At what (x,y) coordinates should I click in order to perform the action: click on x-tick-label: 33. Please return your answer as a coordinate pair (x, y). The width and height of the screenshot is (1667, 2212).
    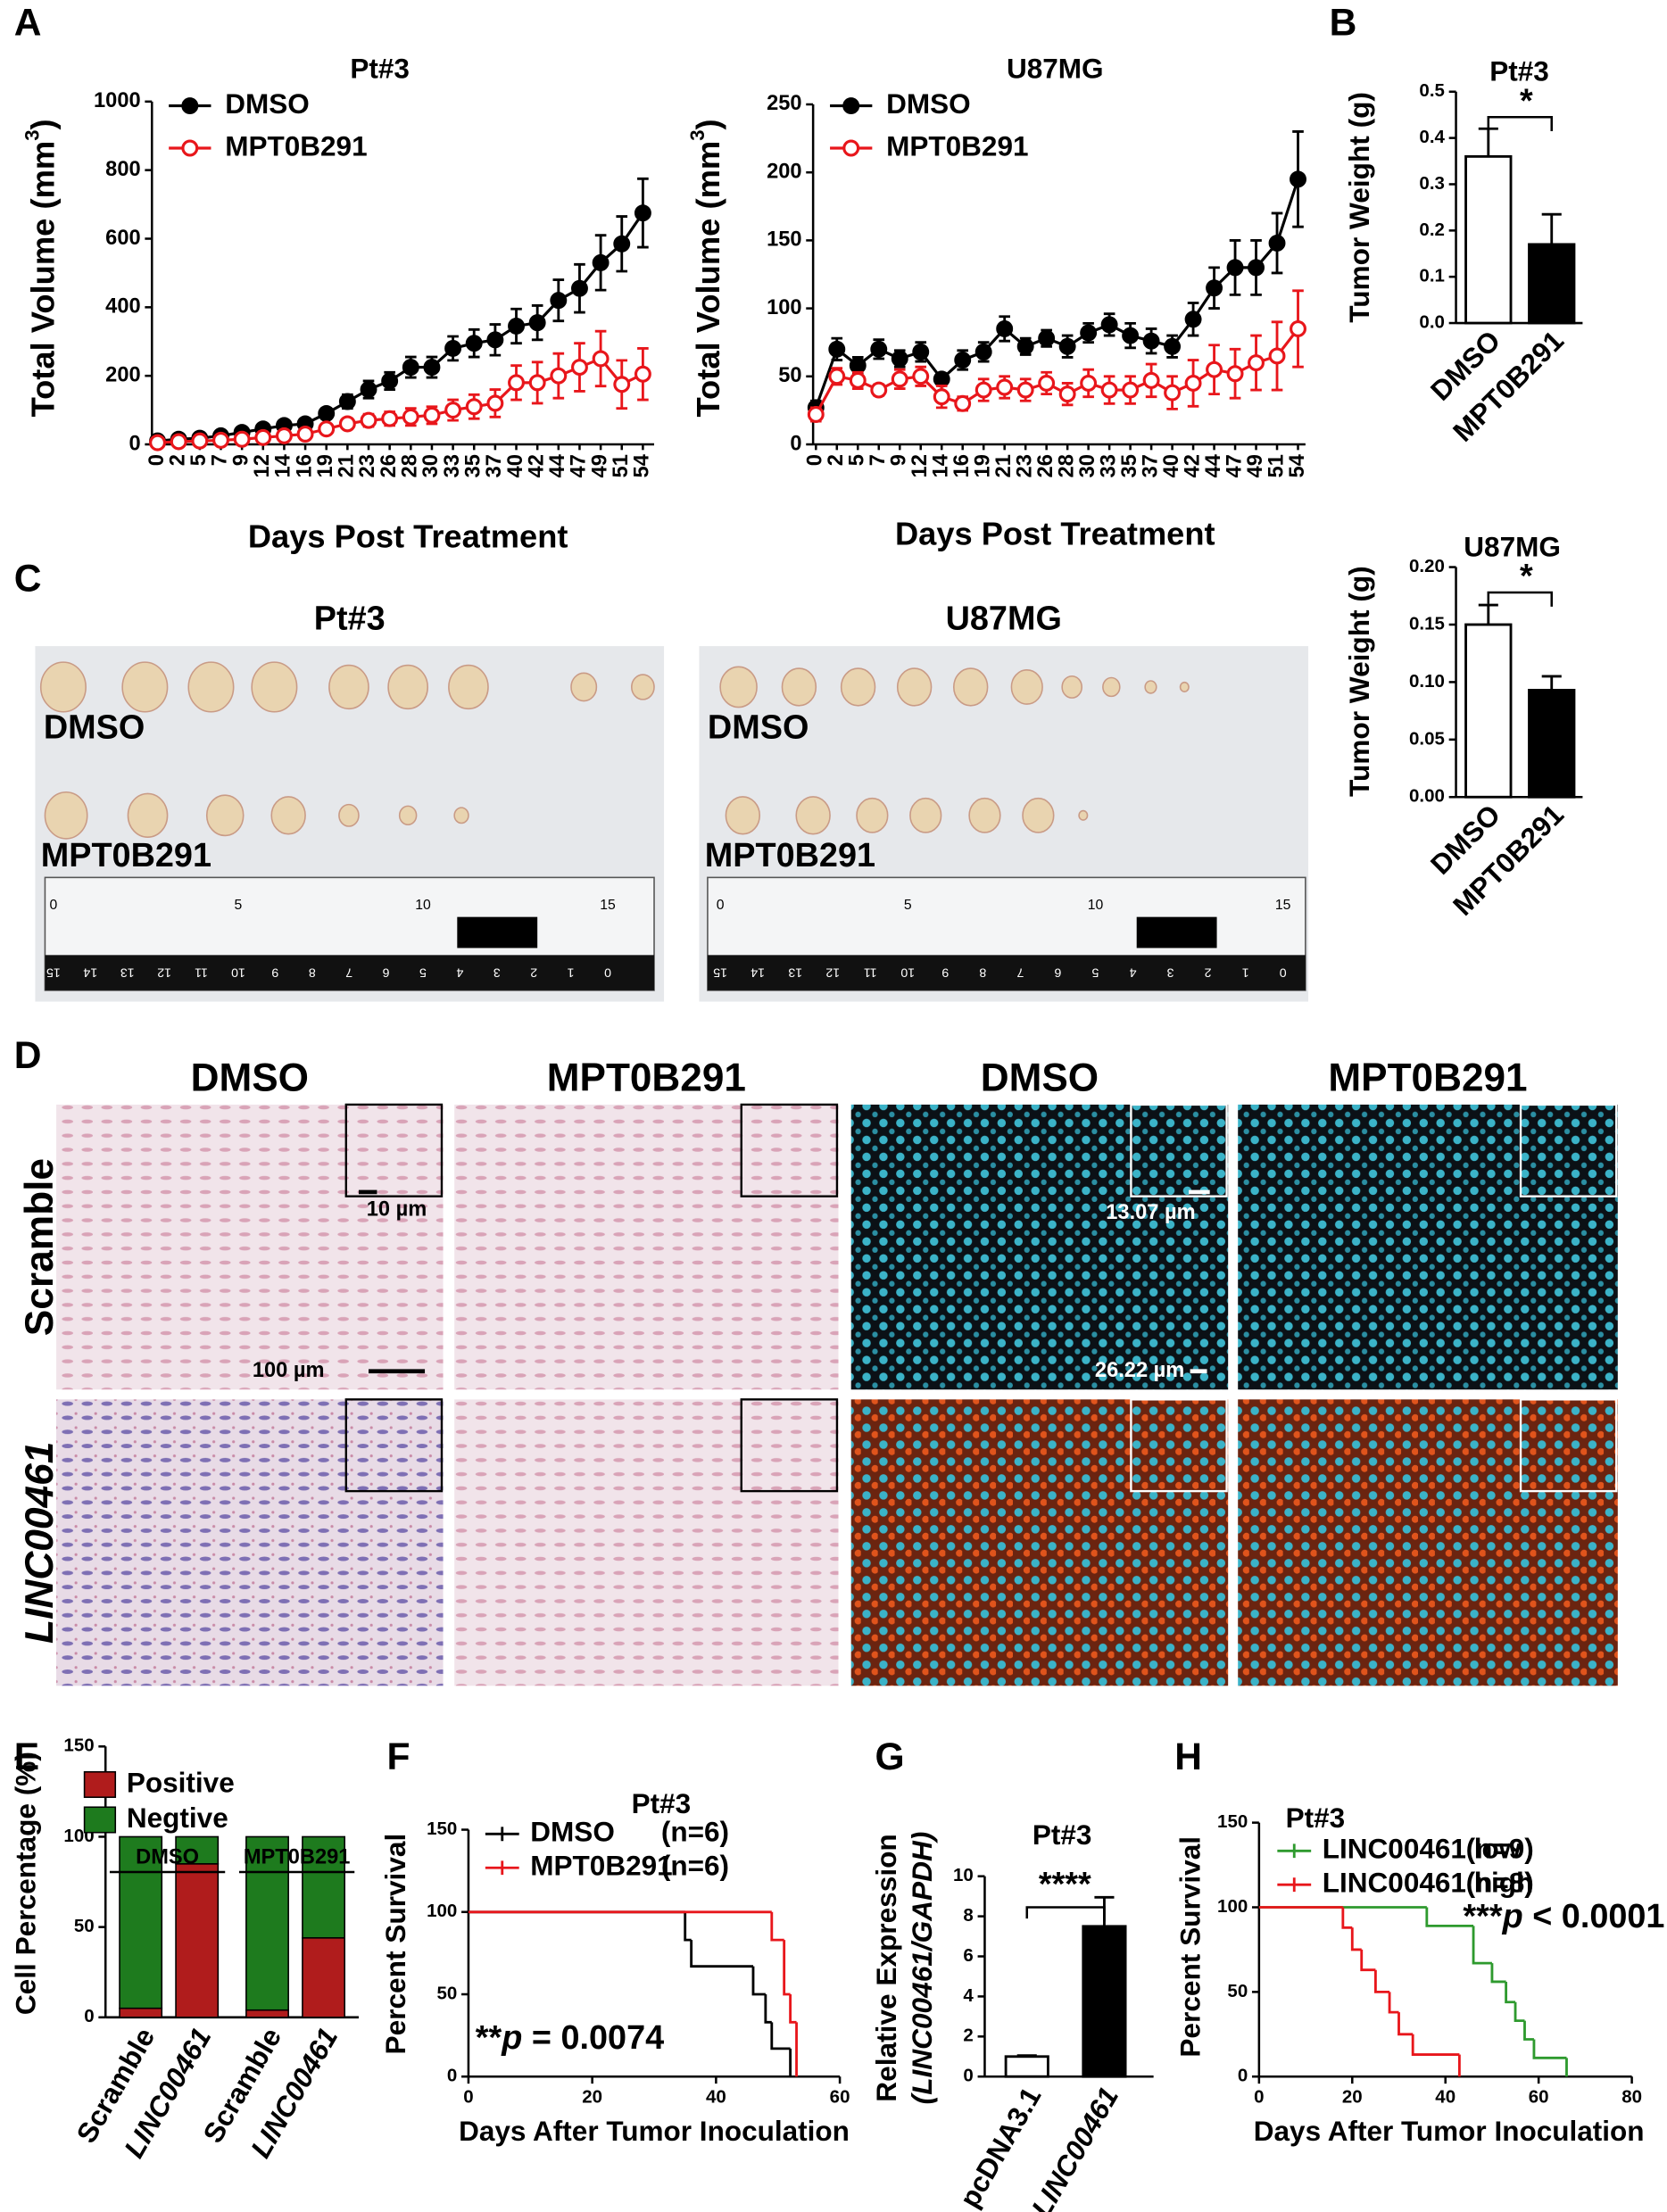
    Looking at the image, I should click on (452, 465).